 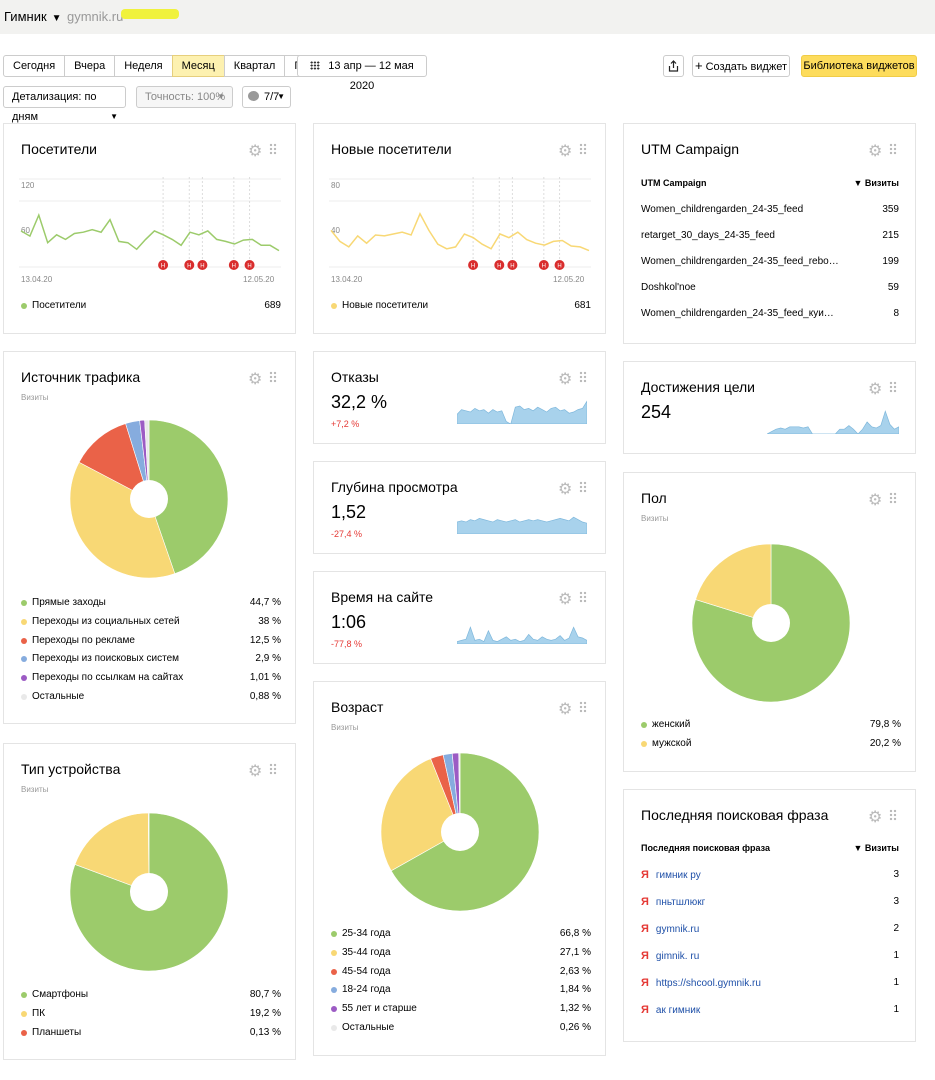 What do you see at coordinates (461, 973) in the screenshot?
I see `legend-row: 45-54 года 2,63 %` at bounding box center [461, 973].